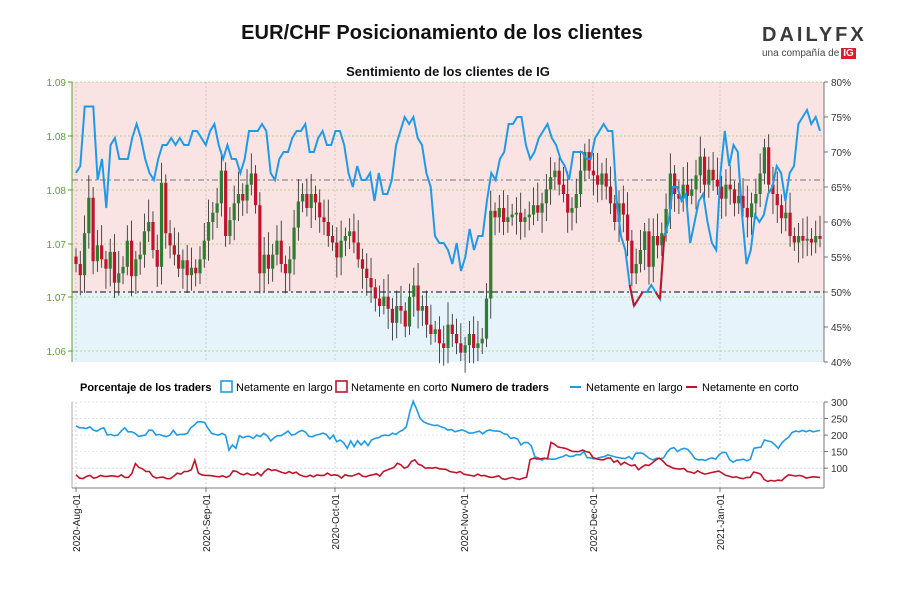  I want to click on price-tick-label: 1.07, so click(57, 298).